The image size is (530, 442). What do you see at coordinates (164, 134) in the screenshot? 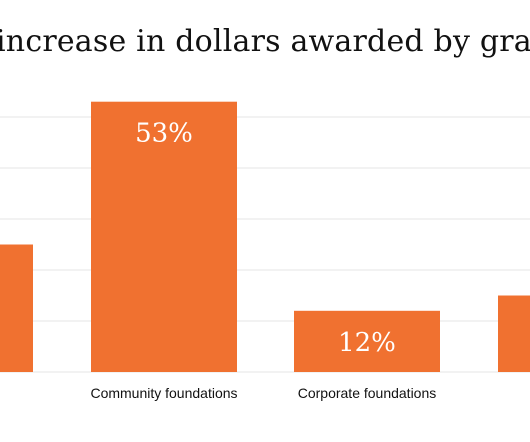
I see `data-label: 53%` at bounding box center [164, 134].